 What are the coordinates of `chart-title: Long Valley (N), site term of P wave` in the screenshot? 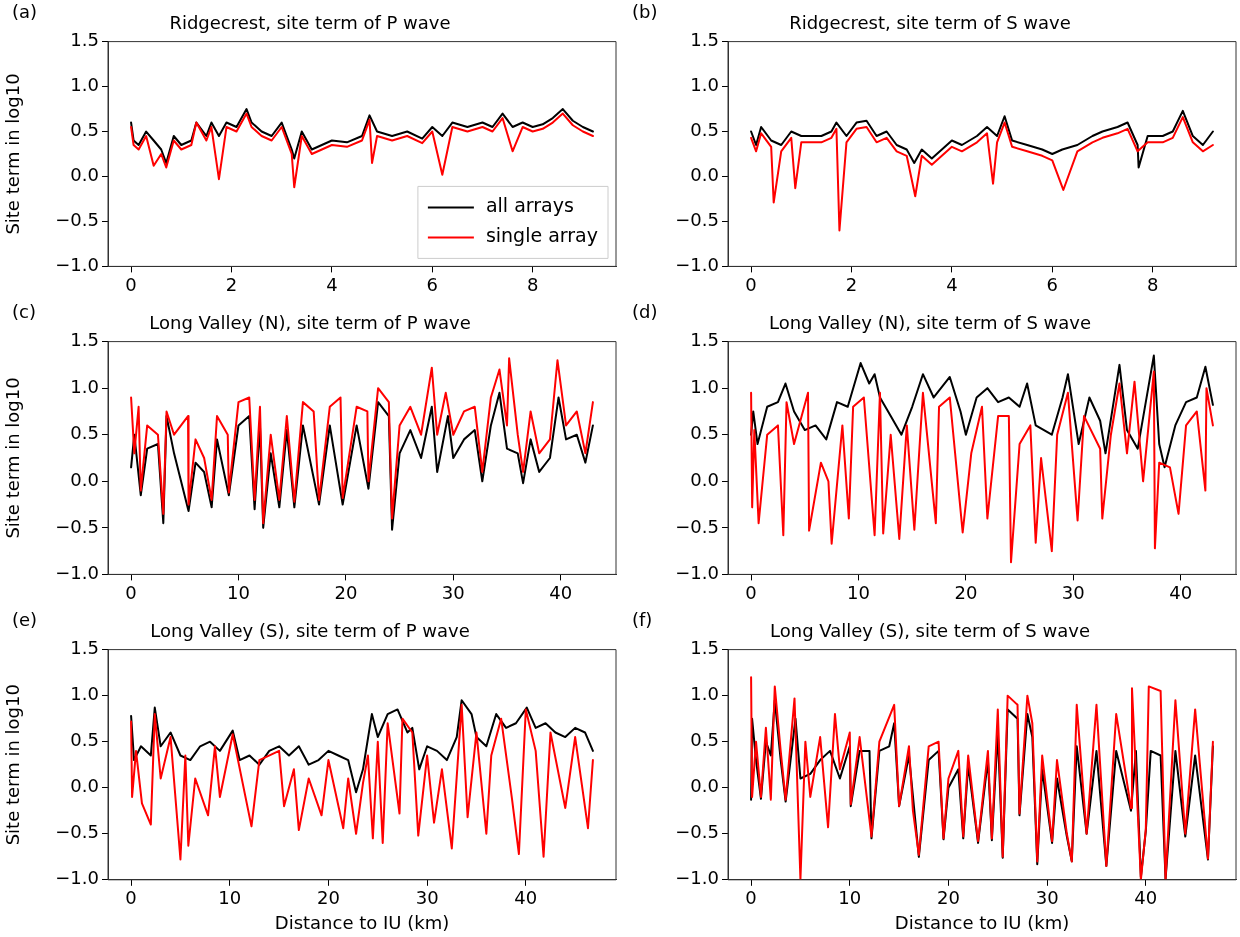 It's located at (310, 323).